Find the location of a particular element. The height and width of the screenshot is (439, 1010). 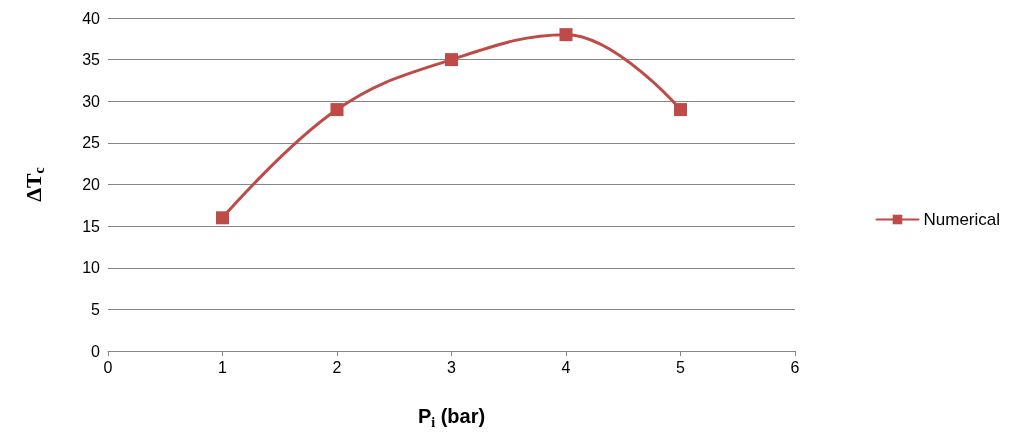

y-tick-label: 10 is located at coordinates (91, 268).